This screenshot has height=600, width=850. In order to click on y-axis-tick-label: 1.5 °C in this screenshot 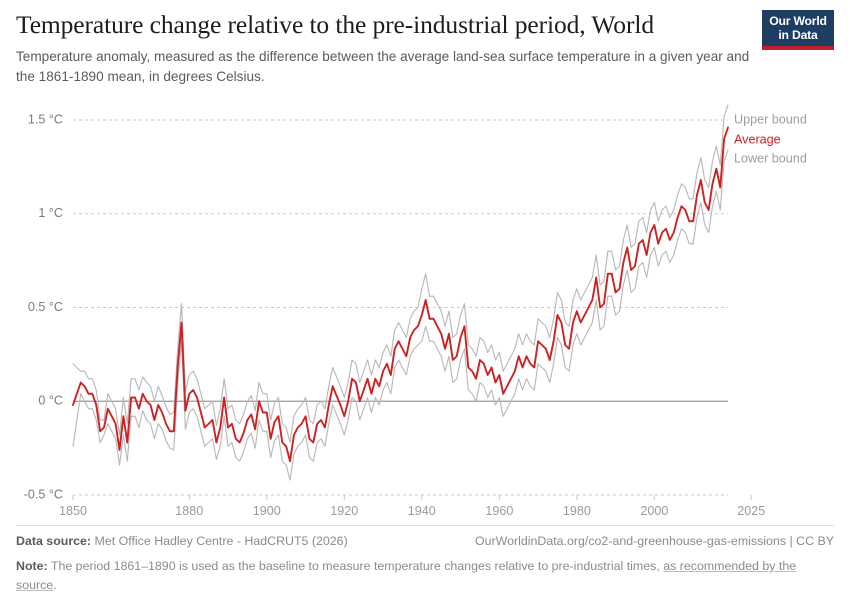, I will do `click(45, 119)`.